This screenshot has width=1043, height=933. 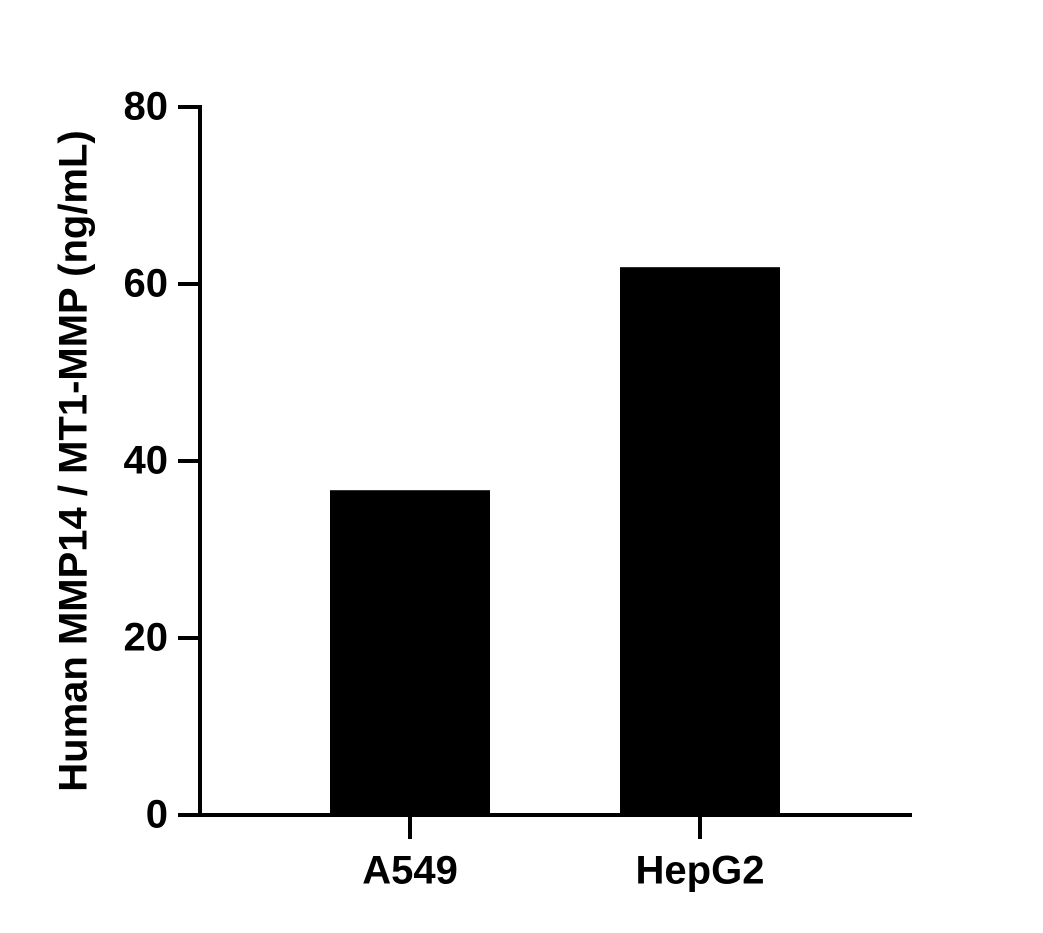 I want to click on y-tick-label: 80, so click(x=146, y=107).